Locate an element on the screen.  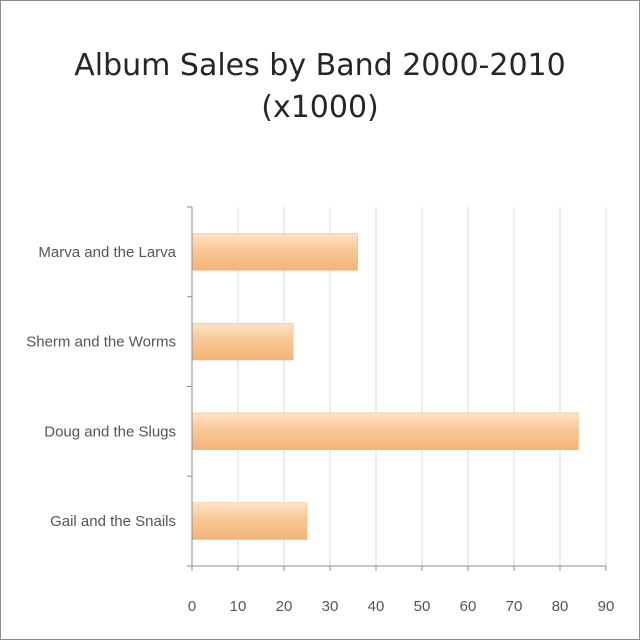
category-label: Sherm and the Worms is located at coordinates (101, 342).